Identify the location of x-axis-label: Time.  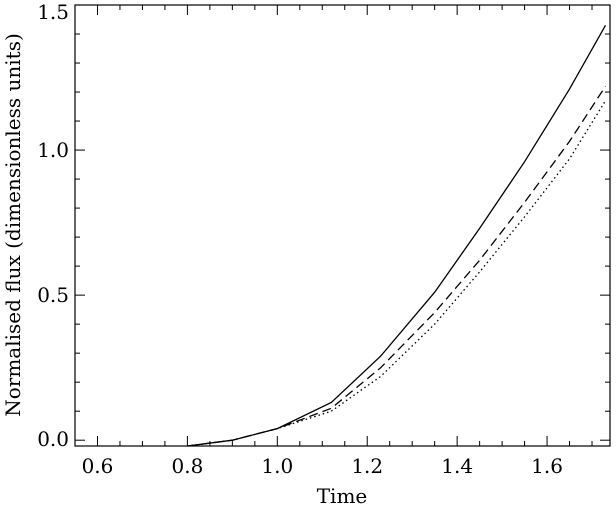
(342, 495).